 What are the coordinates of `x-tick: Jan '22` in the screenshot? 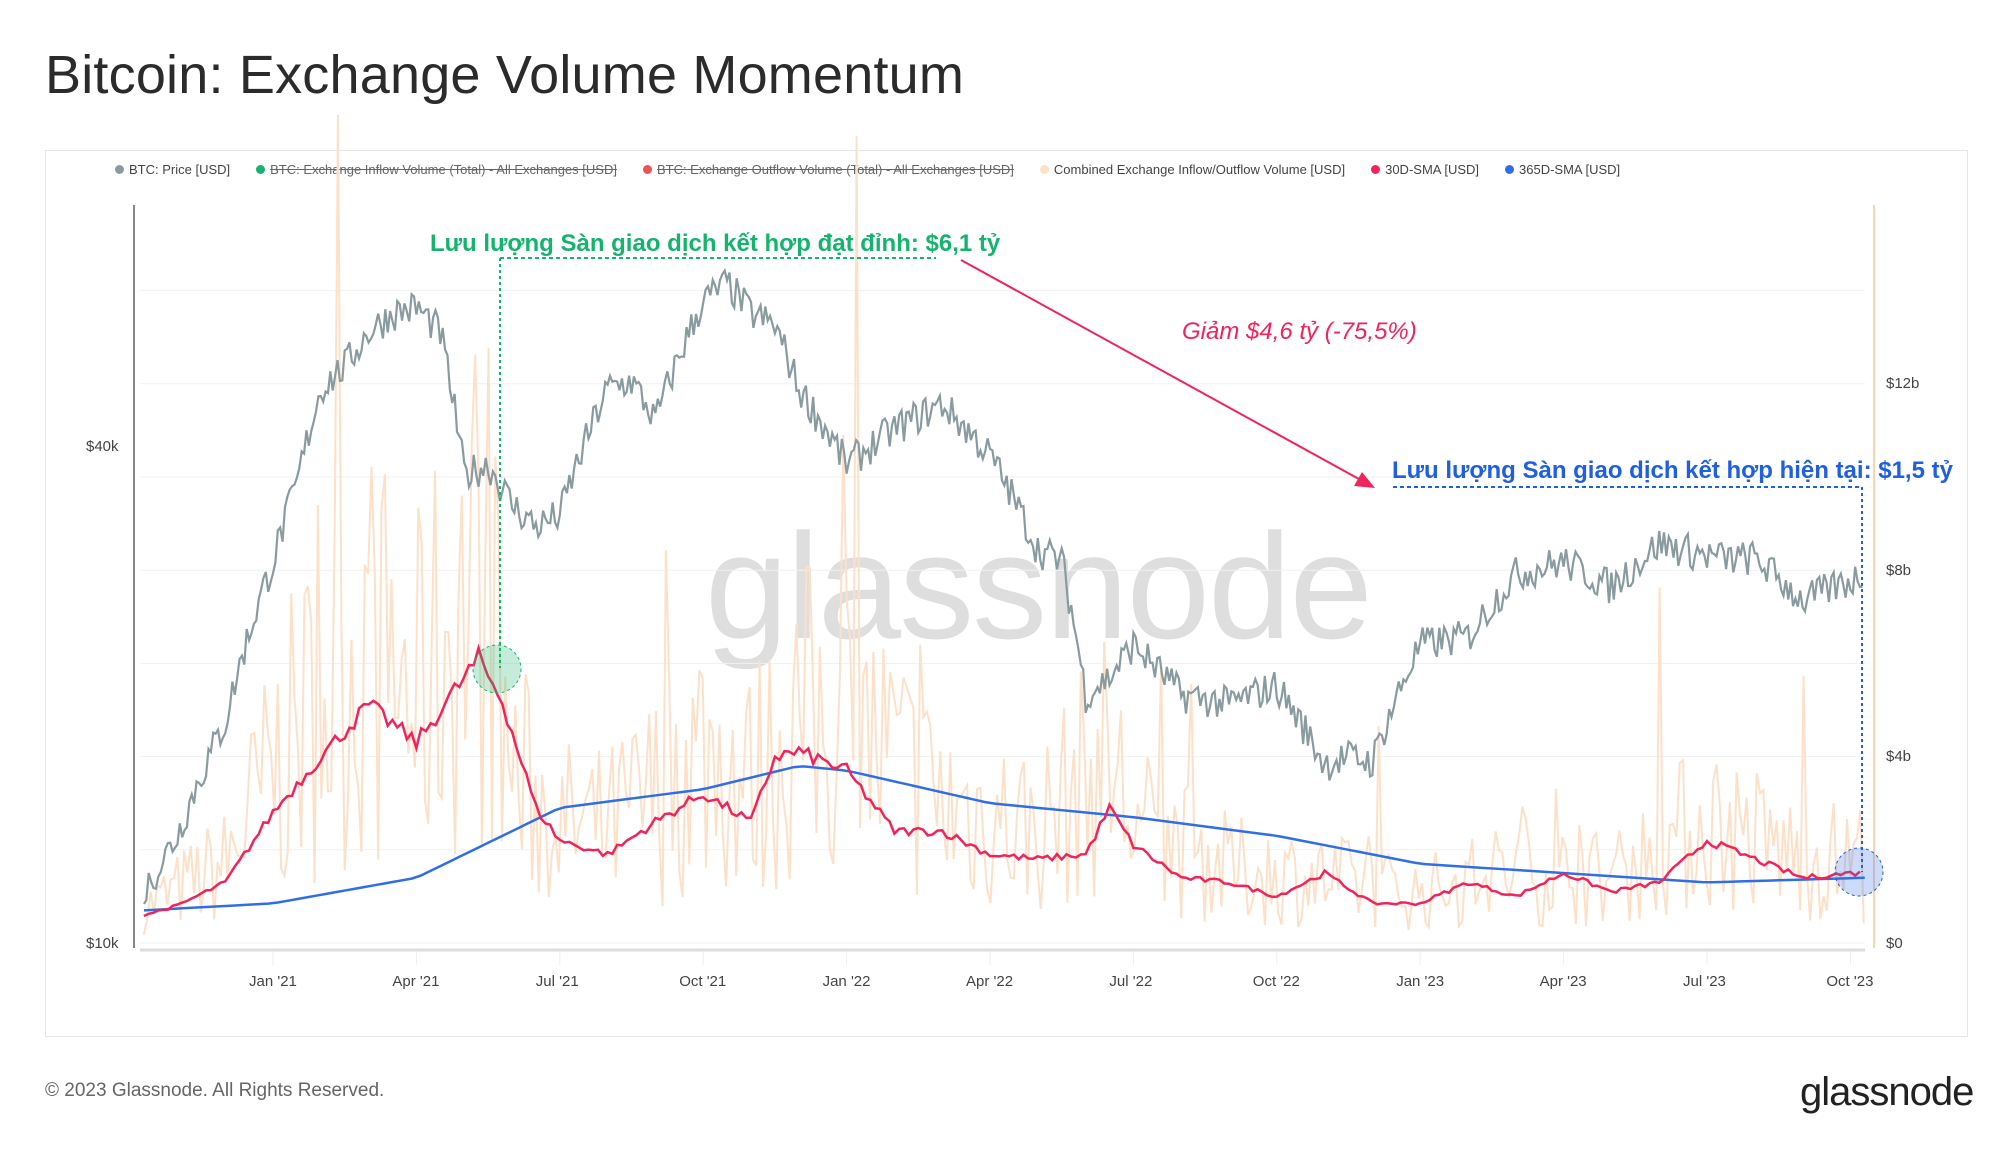 It's located at (846, 981).